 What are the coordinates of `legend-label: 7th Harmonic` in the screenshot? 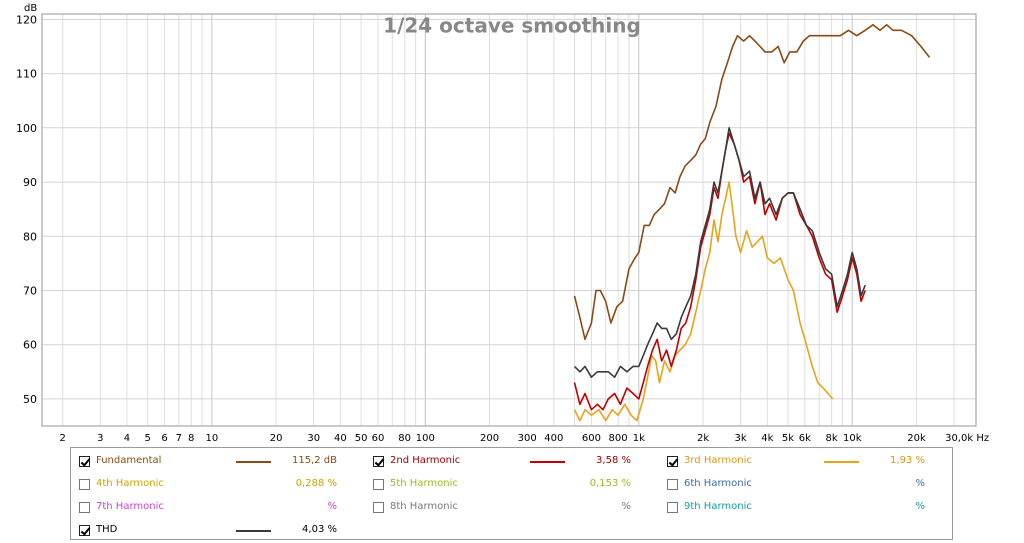 It's located at (130, 506).